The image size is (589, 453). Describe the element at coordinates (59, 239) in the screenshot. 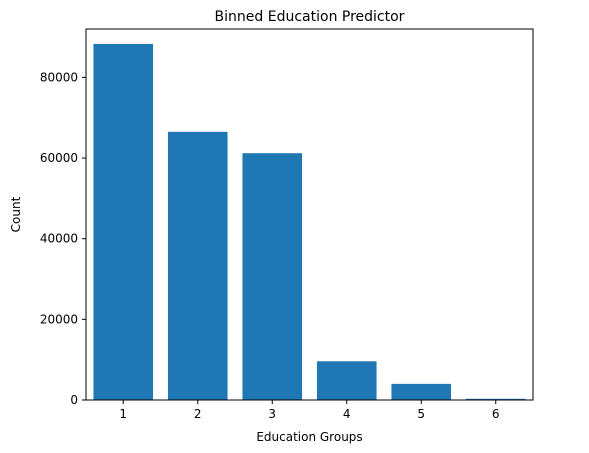

I see `y-tick-label: 40000` at that location.